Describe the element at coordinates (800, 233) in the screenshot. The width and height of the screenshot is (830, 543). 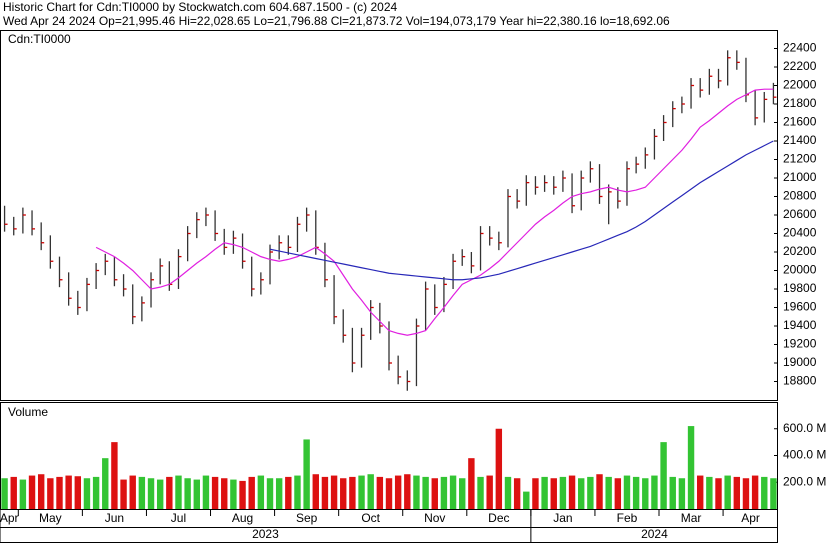
I see `y-tick-label: 20400` at that location.